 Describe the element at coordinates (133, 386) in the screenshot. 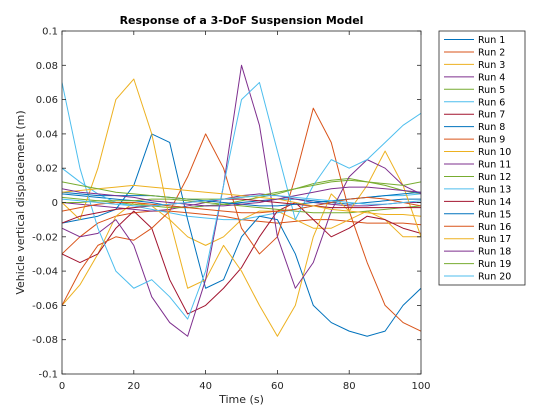

I see `x-tick-label: 20` at that location.